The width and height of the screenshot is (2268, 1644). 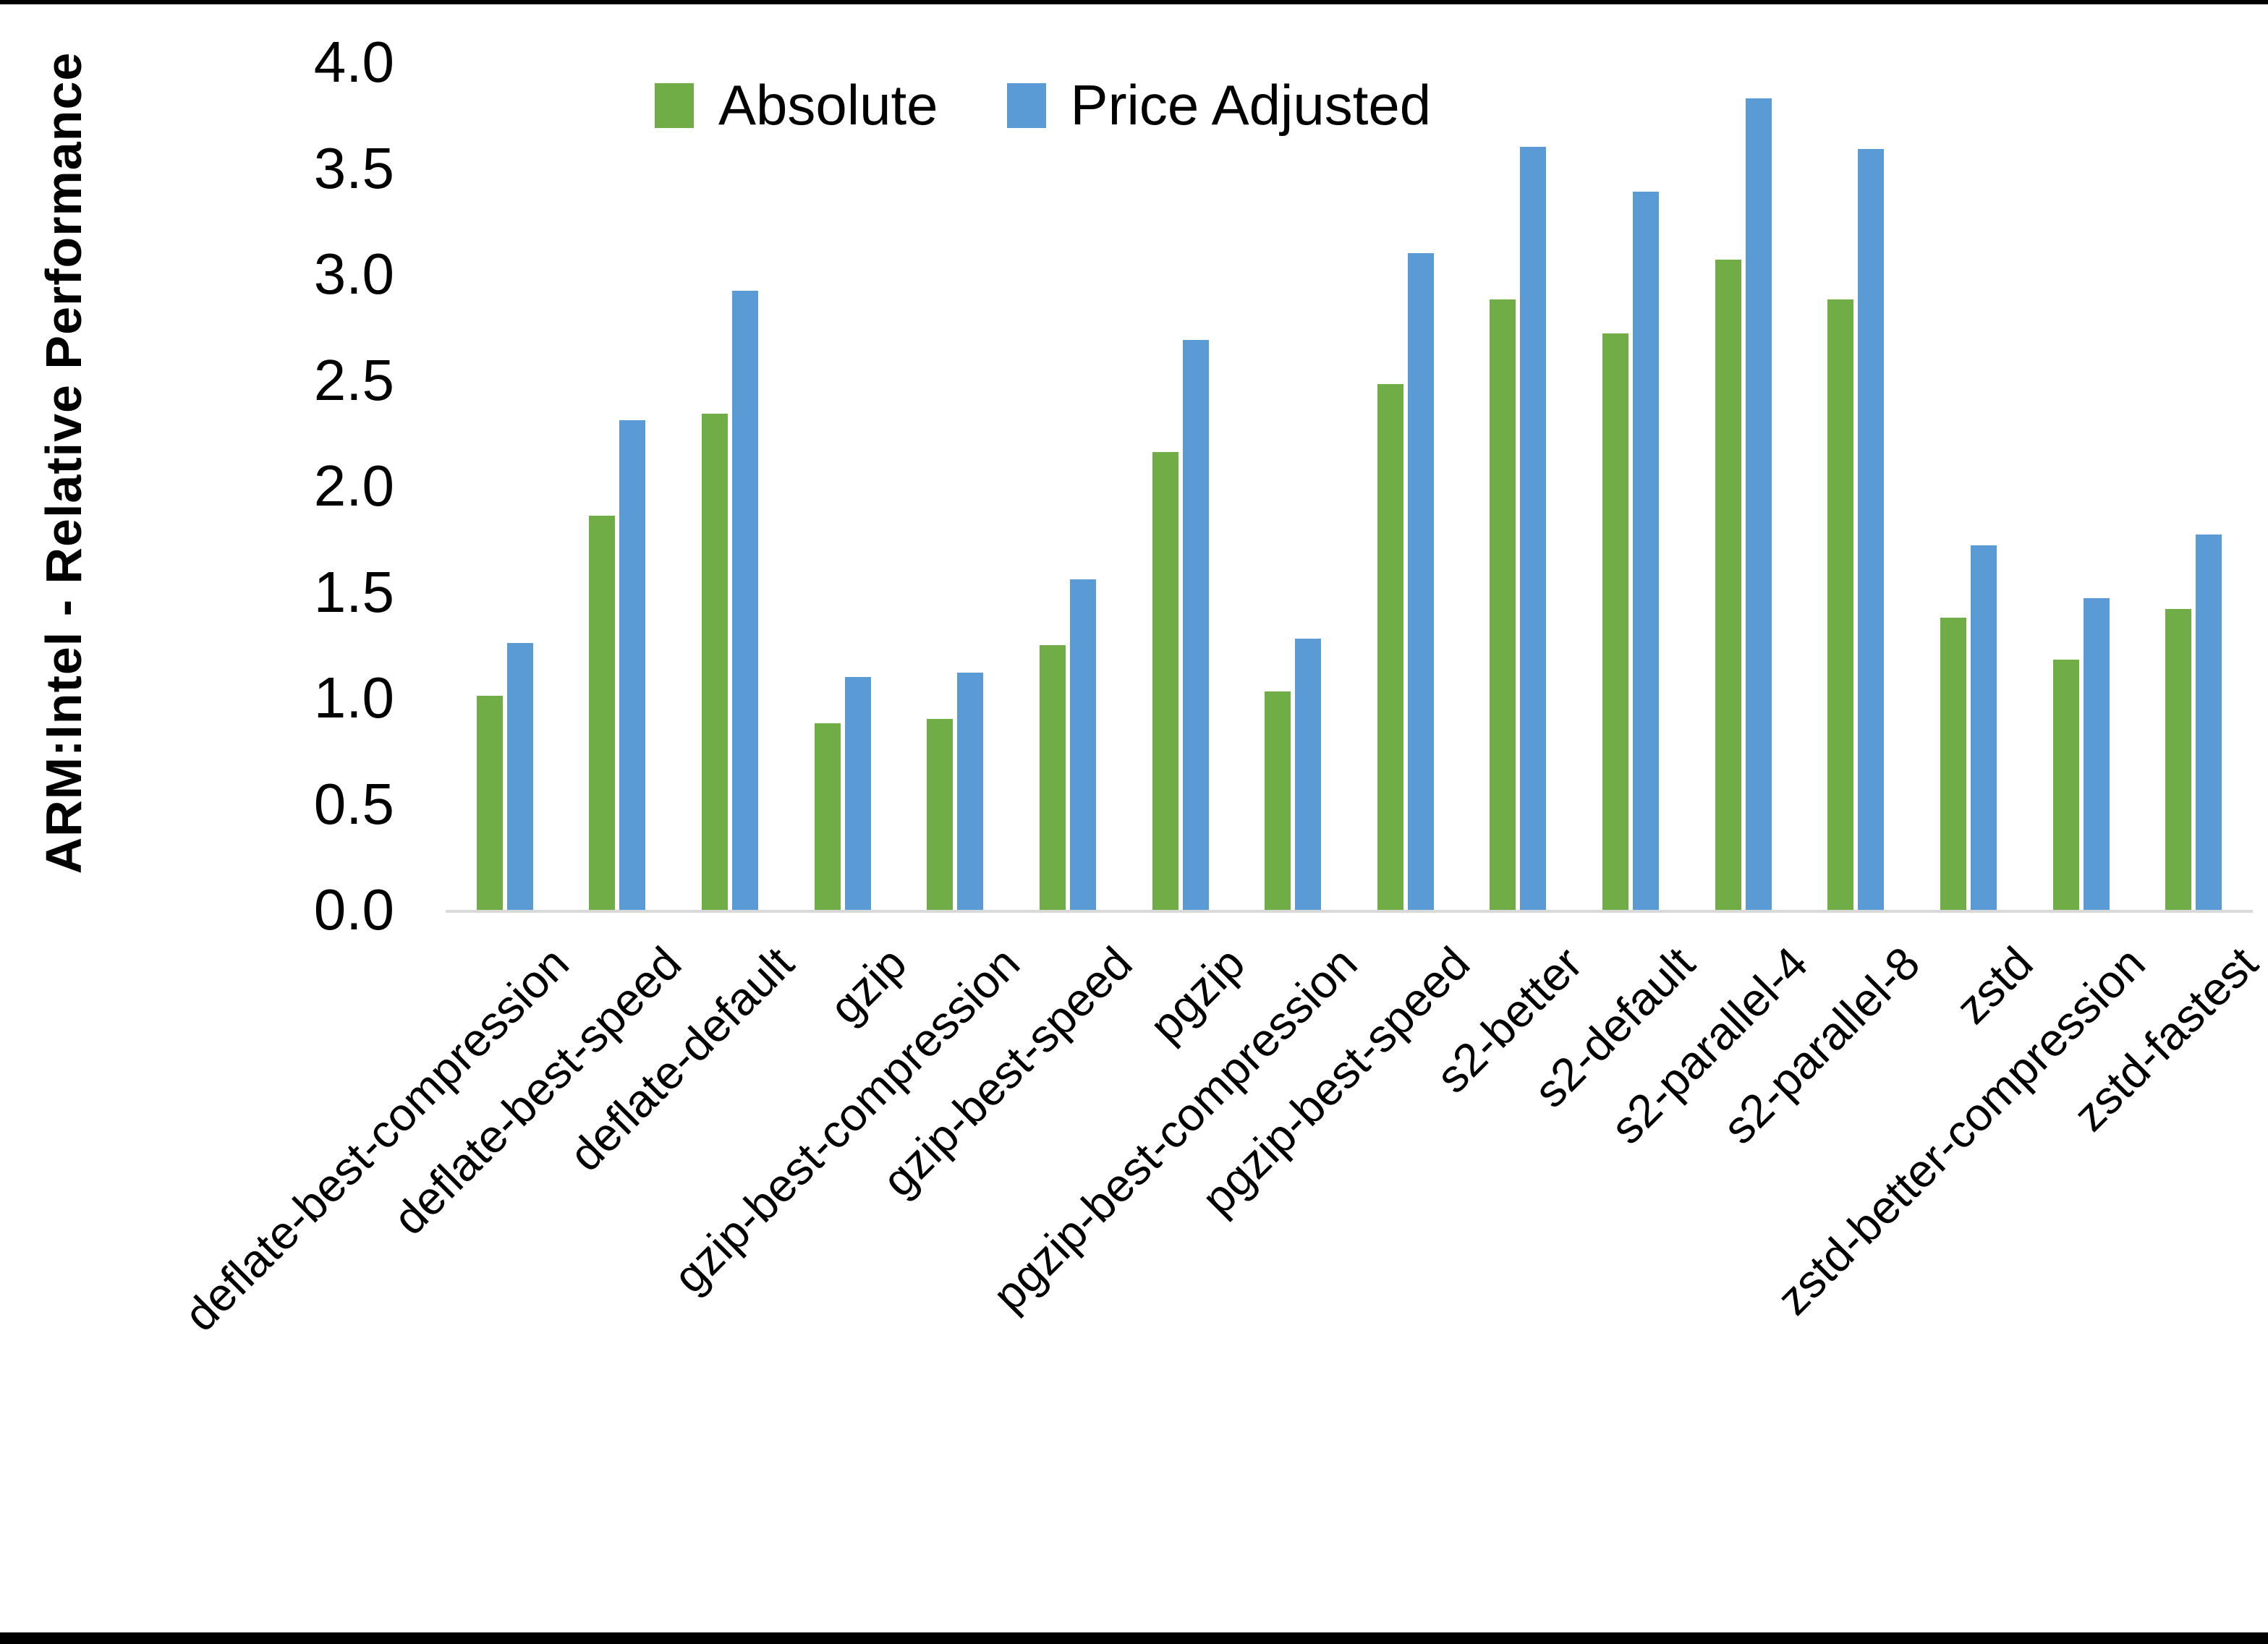 What do you see at coordinates (1052, 777) in the screenshot?
I see `bar-absolute-gzip-best-speed` at bounding box center [1052, 777].